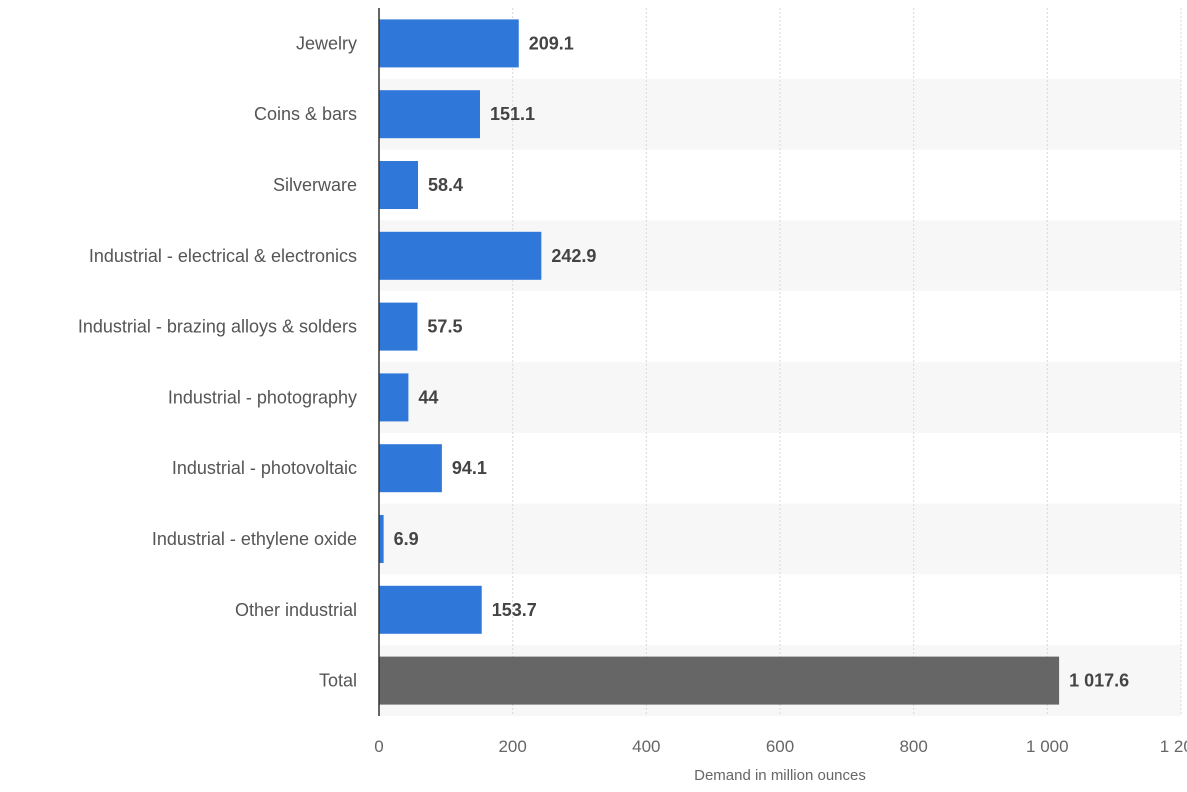 This screenshot has width=1187, height=792. I want to click on x-tick-label: 1 200, so click(1173, 746).